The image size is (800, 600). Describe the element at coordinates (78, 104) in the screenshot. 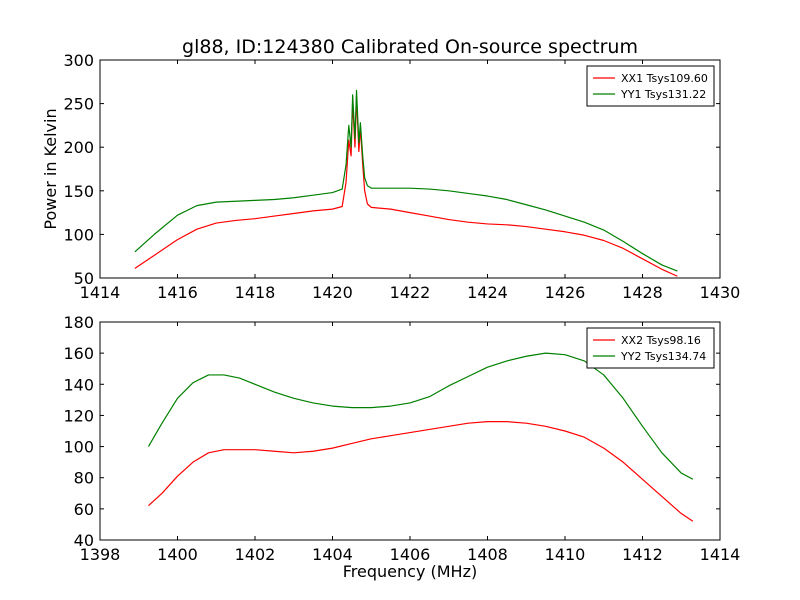

I see `y-tick-label: 250` at that location.